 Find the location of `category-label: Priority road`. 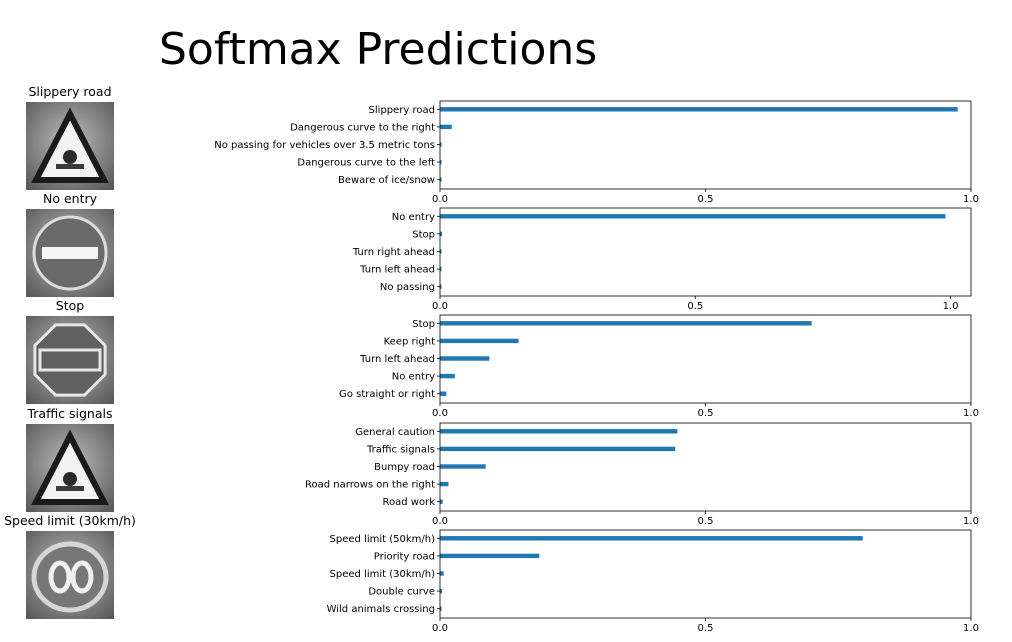

category-label: Priority road is located at coordinates (404, 556).